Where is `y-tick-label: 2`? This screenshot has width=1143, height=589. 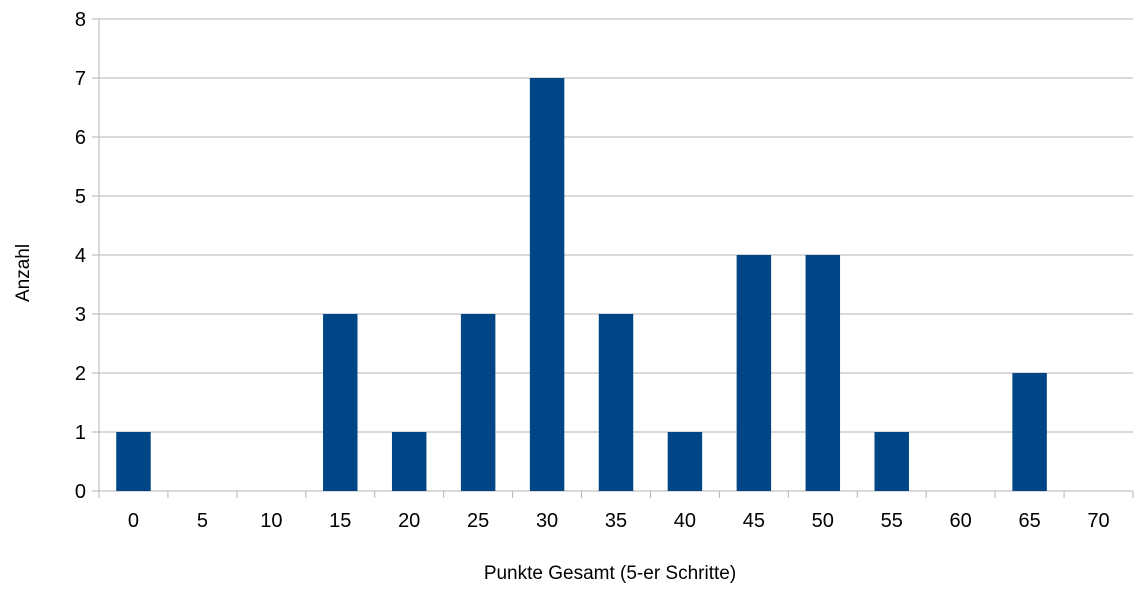 y-tick-label: 2 is located at coordinates (80, 374).